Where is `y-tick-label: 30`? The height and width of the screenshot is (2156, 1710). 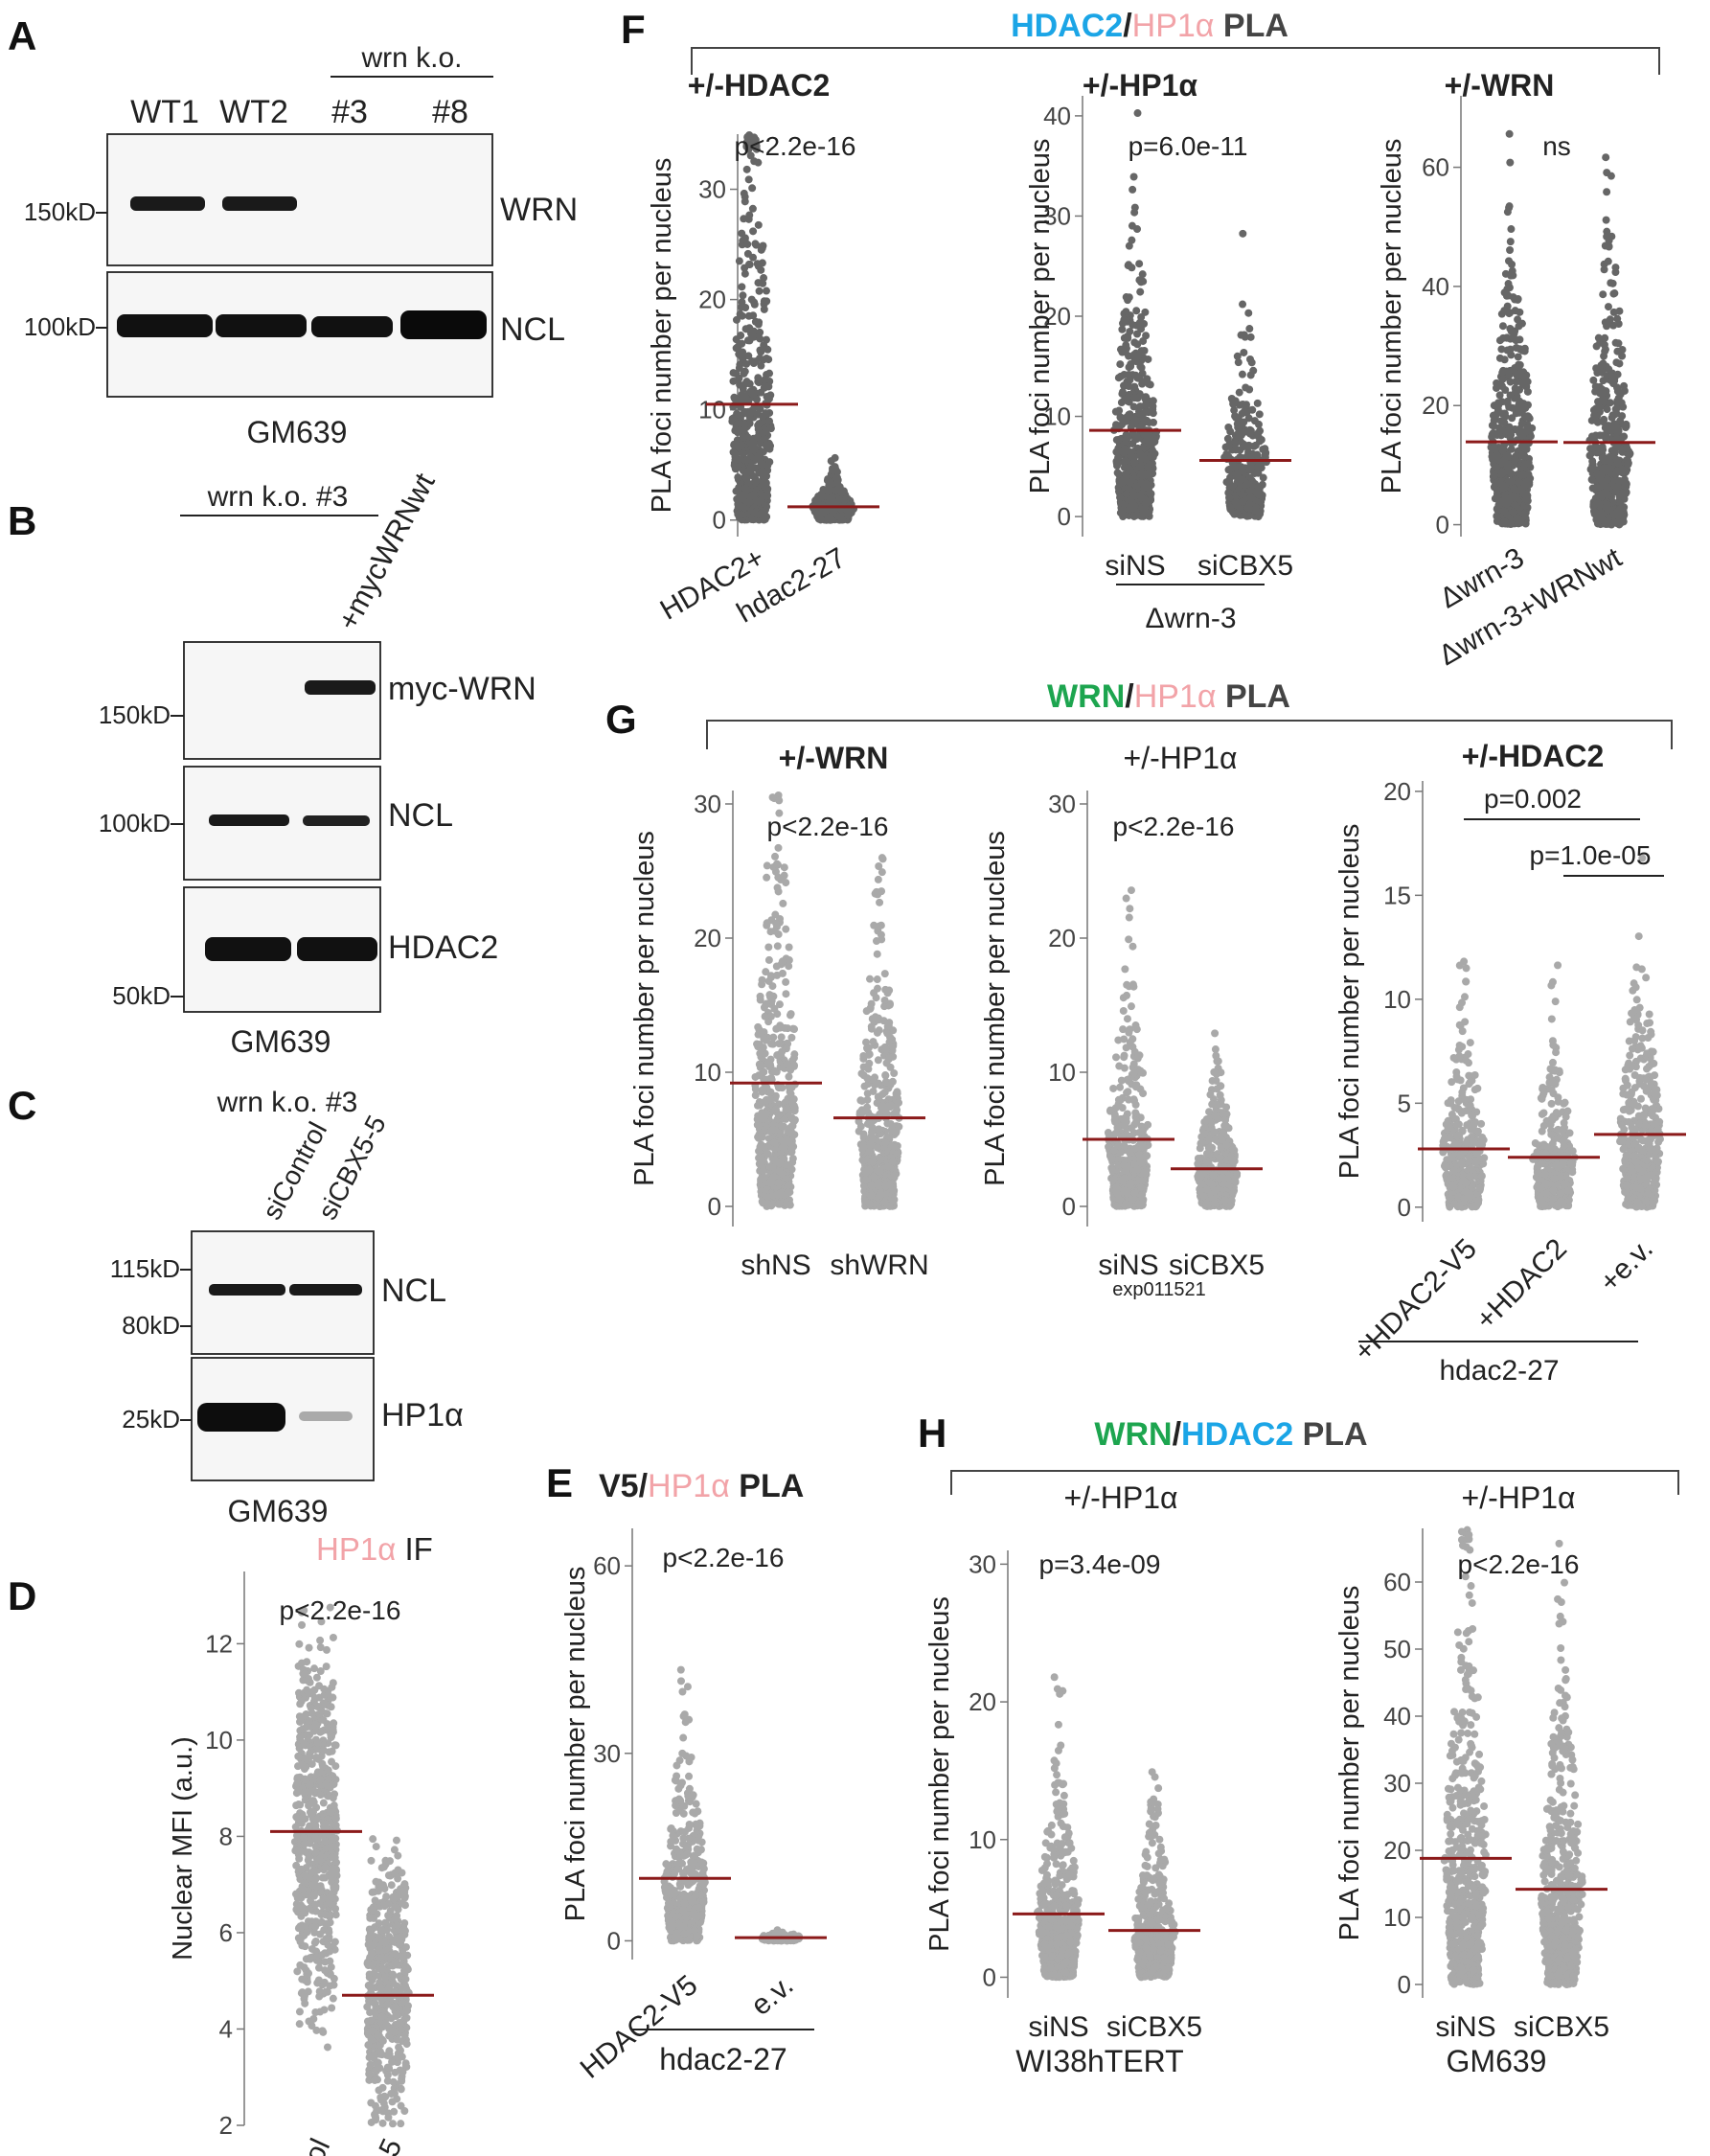 y-tick-label: 30 is located at coordinates (707, 804).